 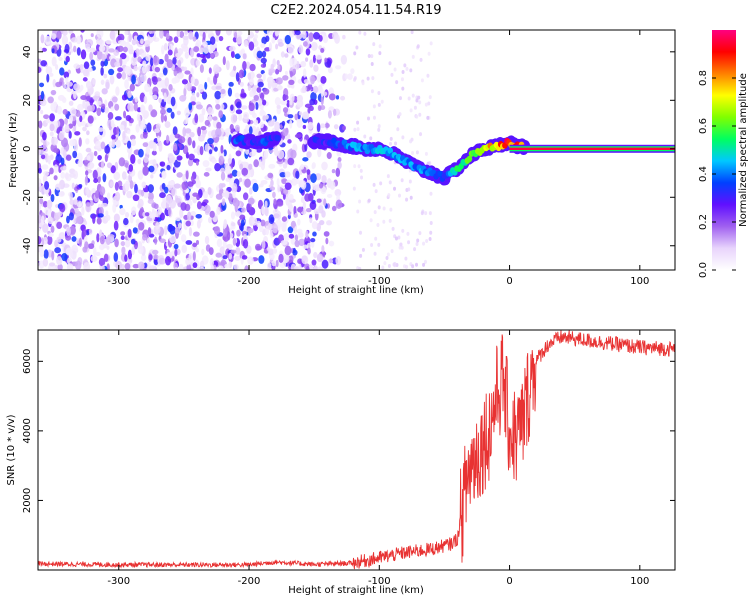 I want to click on spectrogram-x-tick-label: -100, so click(x=379, y=281).